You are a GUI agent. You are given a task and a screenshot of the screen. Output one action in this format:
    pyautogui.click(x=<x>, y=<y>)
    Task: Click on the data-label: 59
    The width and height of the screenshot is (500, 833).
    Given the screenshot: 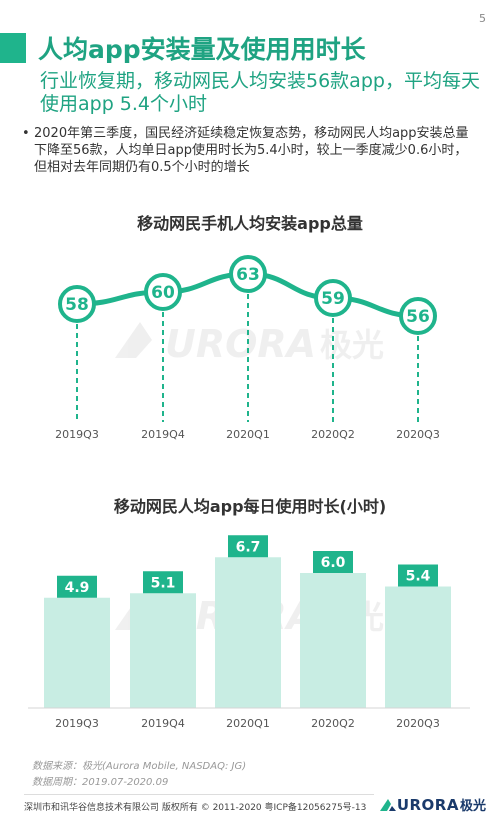 What is the action you would take?
    pyautogui.click(x=333, y=299)
    